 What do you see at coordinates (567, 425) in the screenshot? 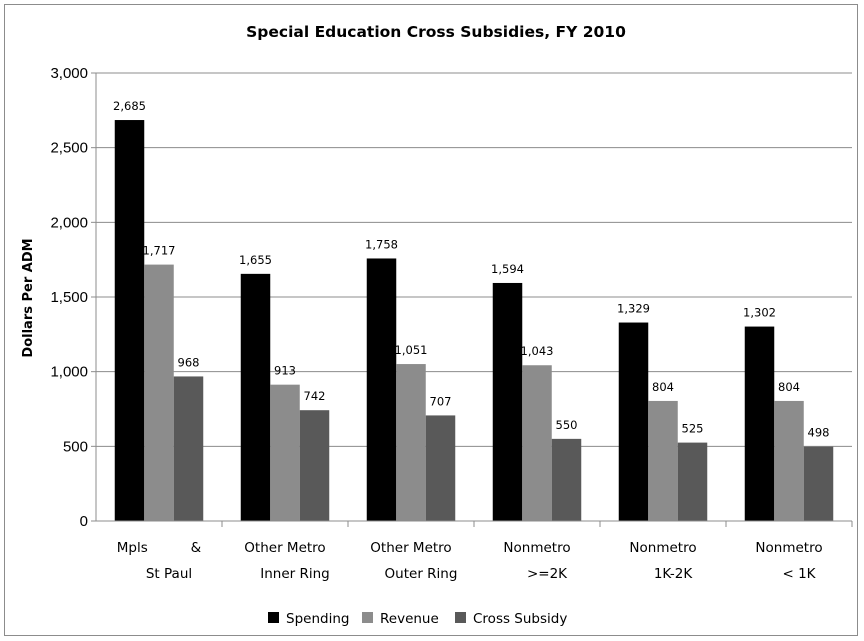
I see `data-label: 550` at bounding box center [567, 425].